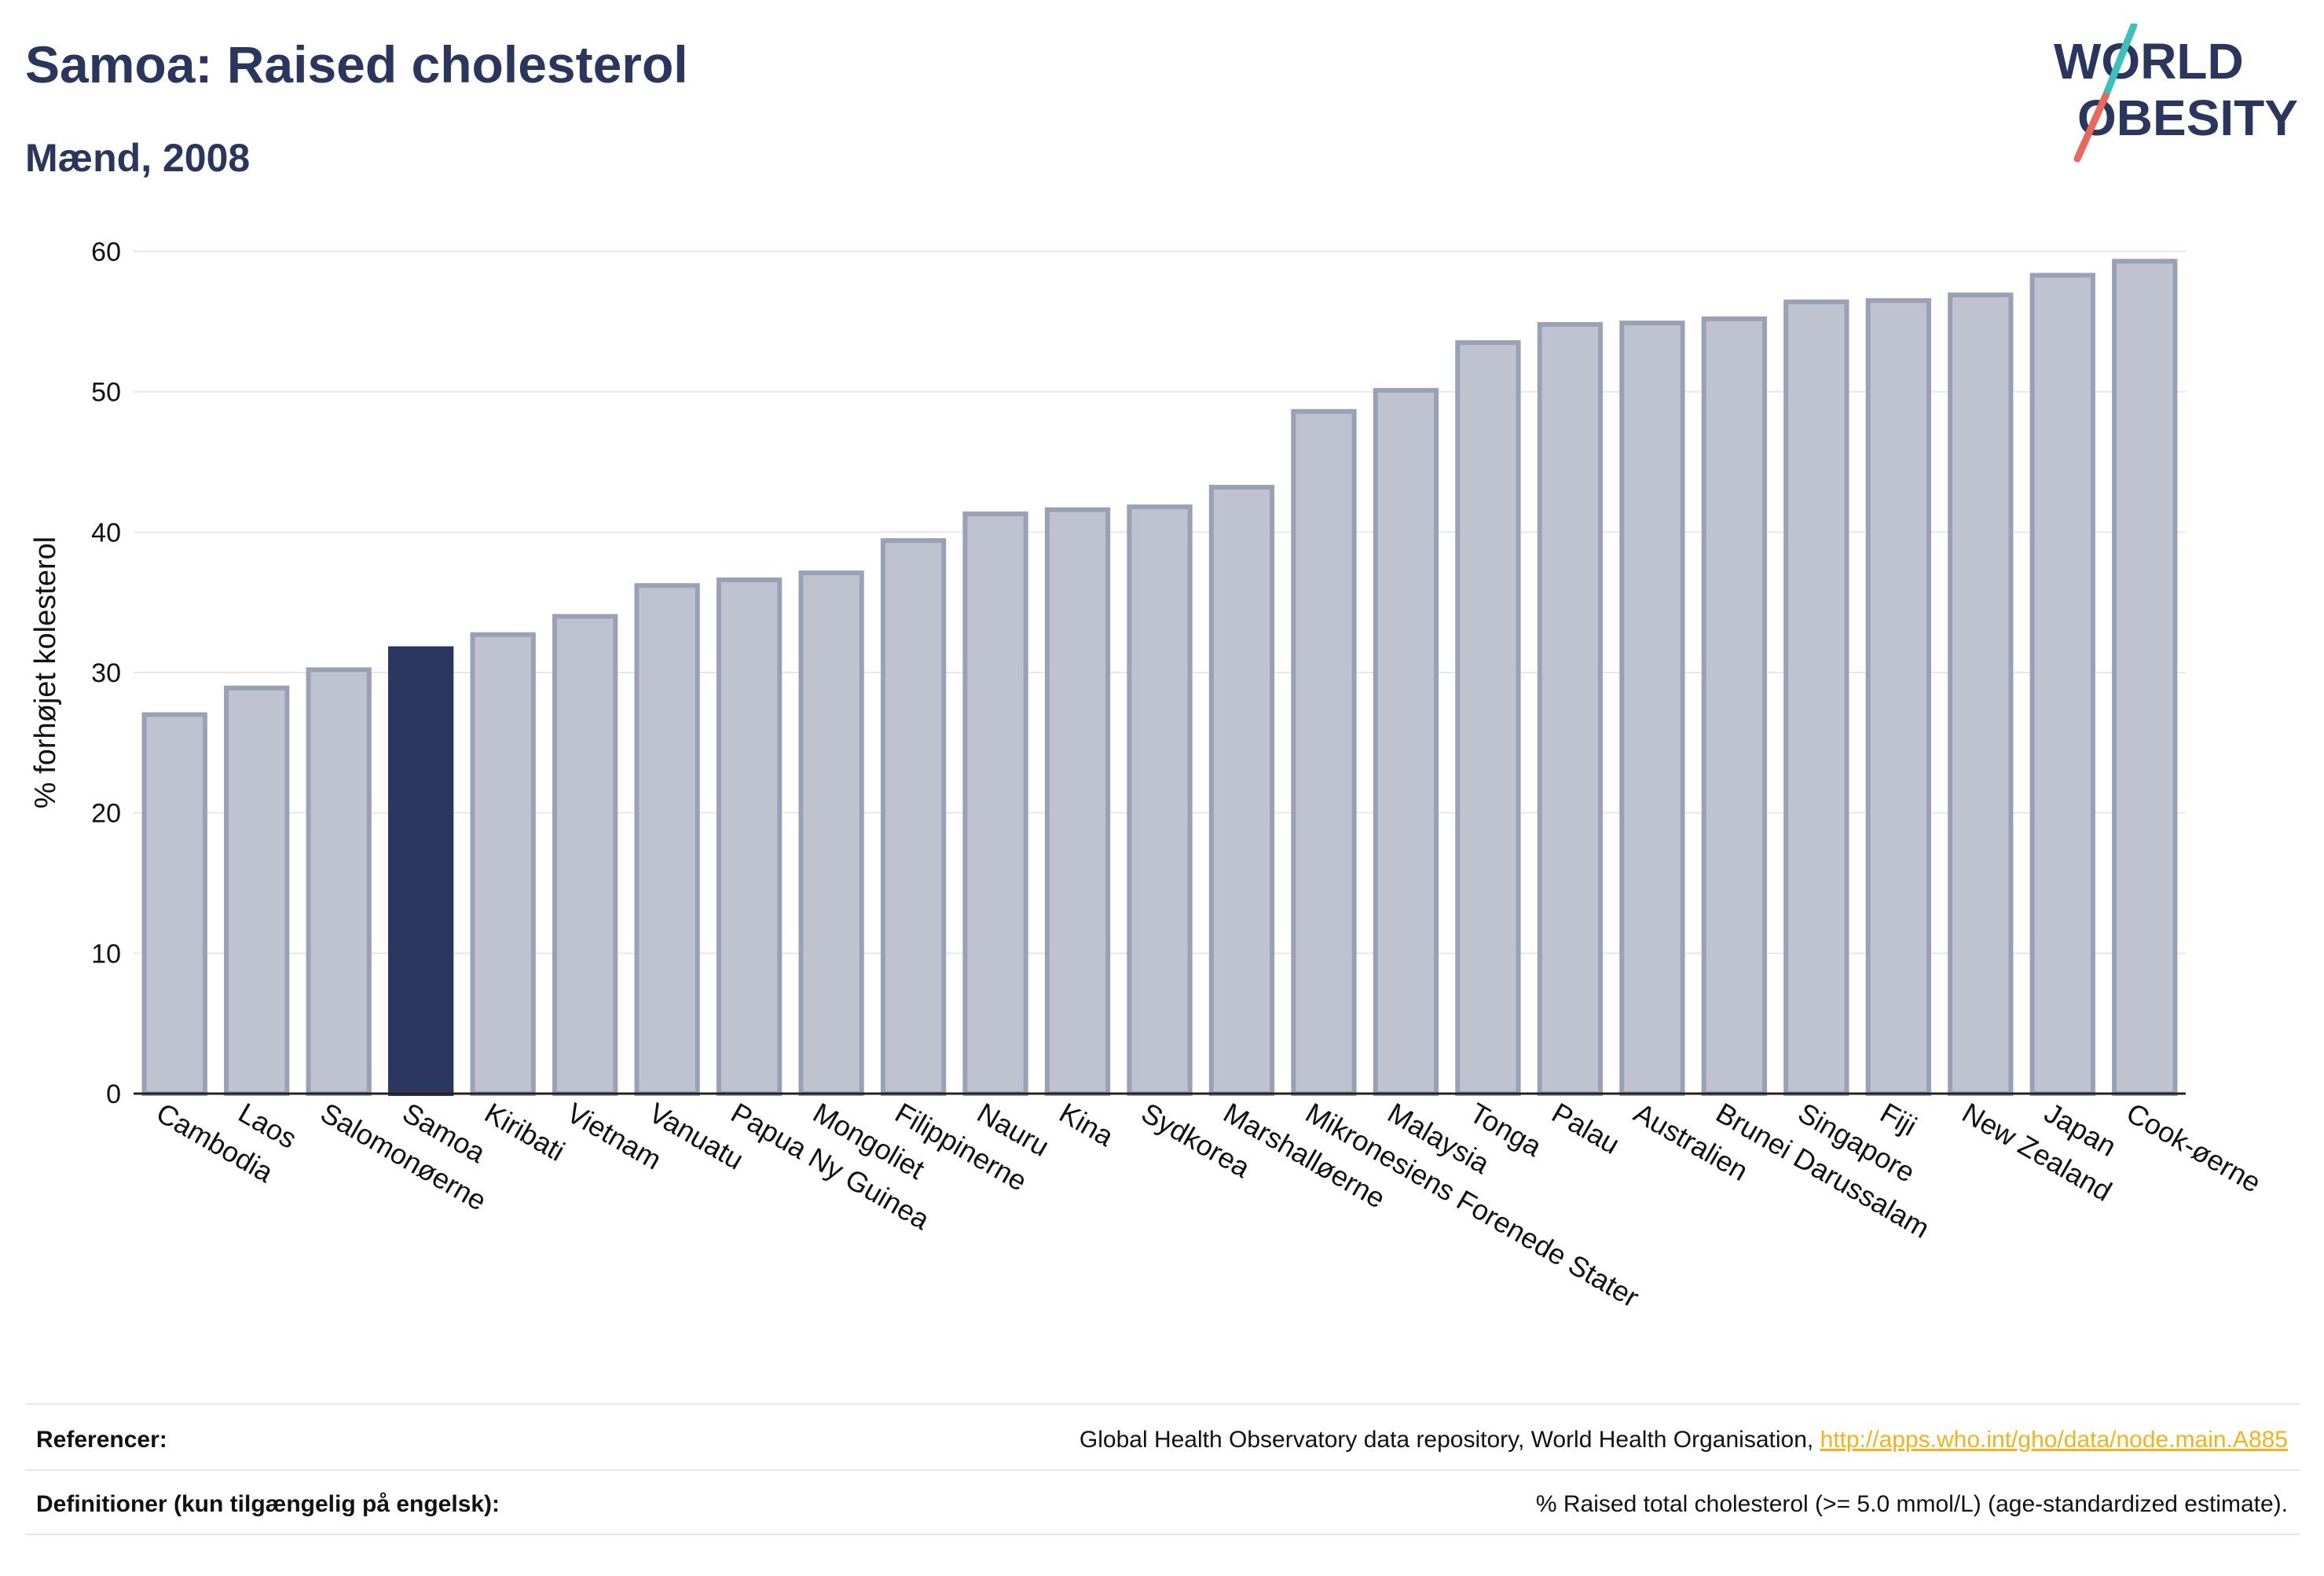 This screenshot has width=2324, height=1576. Describe the element at coordinates (106, 252) in the screenshot. I see `y-tick-label: 60` at that location.